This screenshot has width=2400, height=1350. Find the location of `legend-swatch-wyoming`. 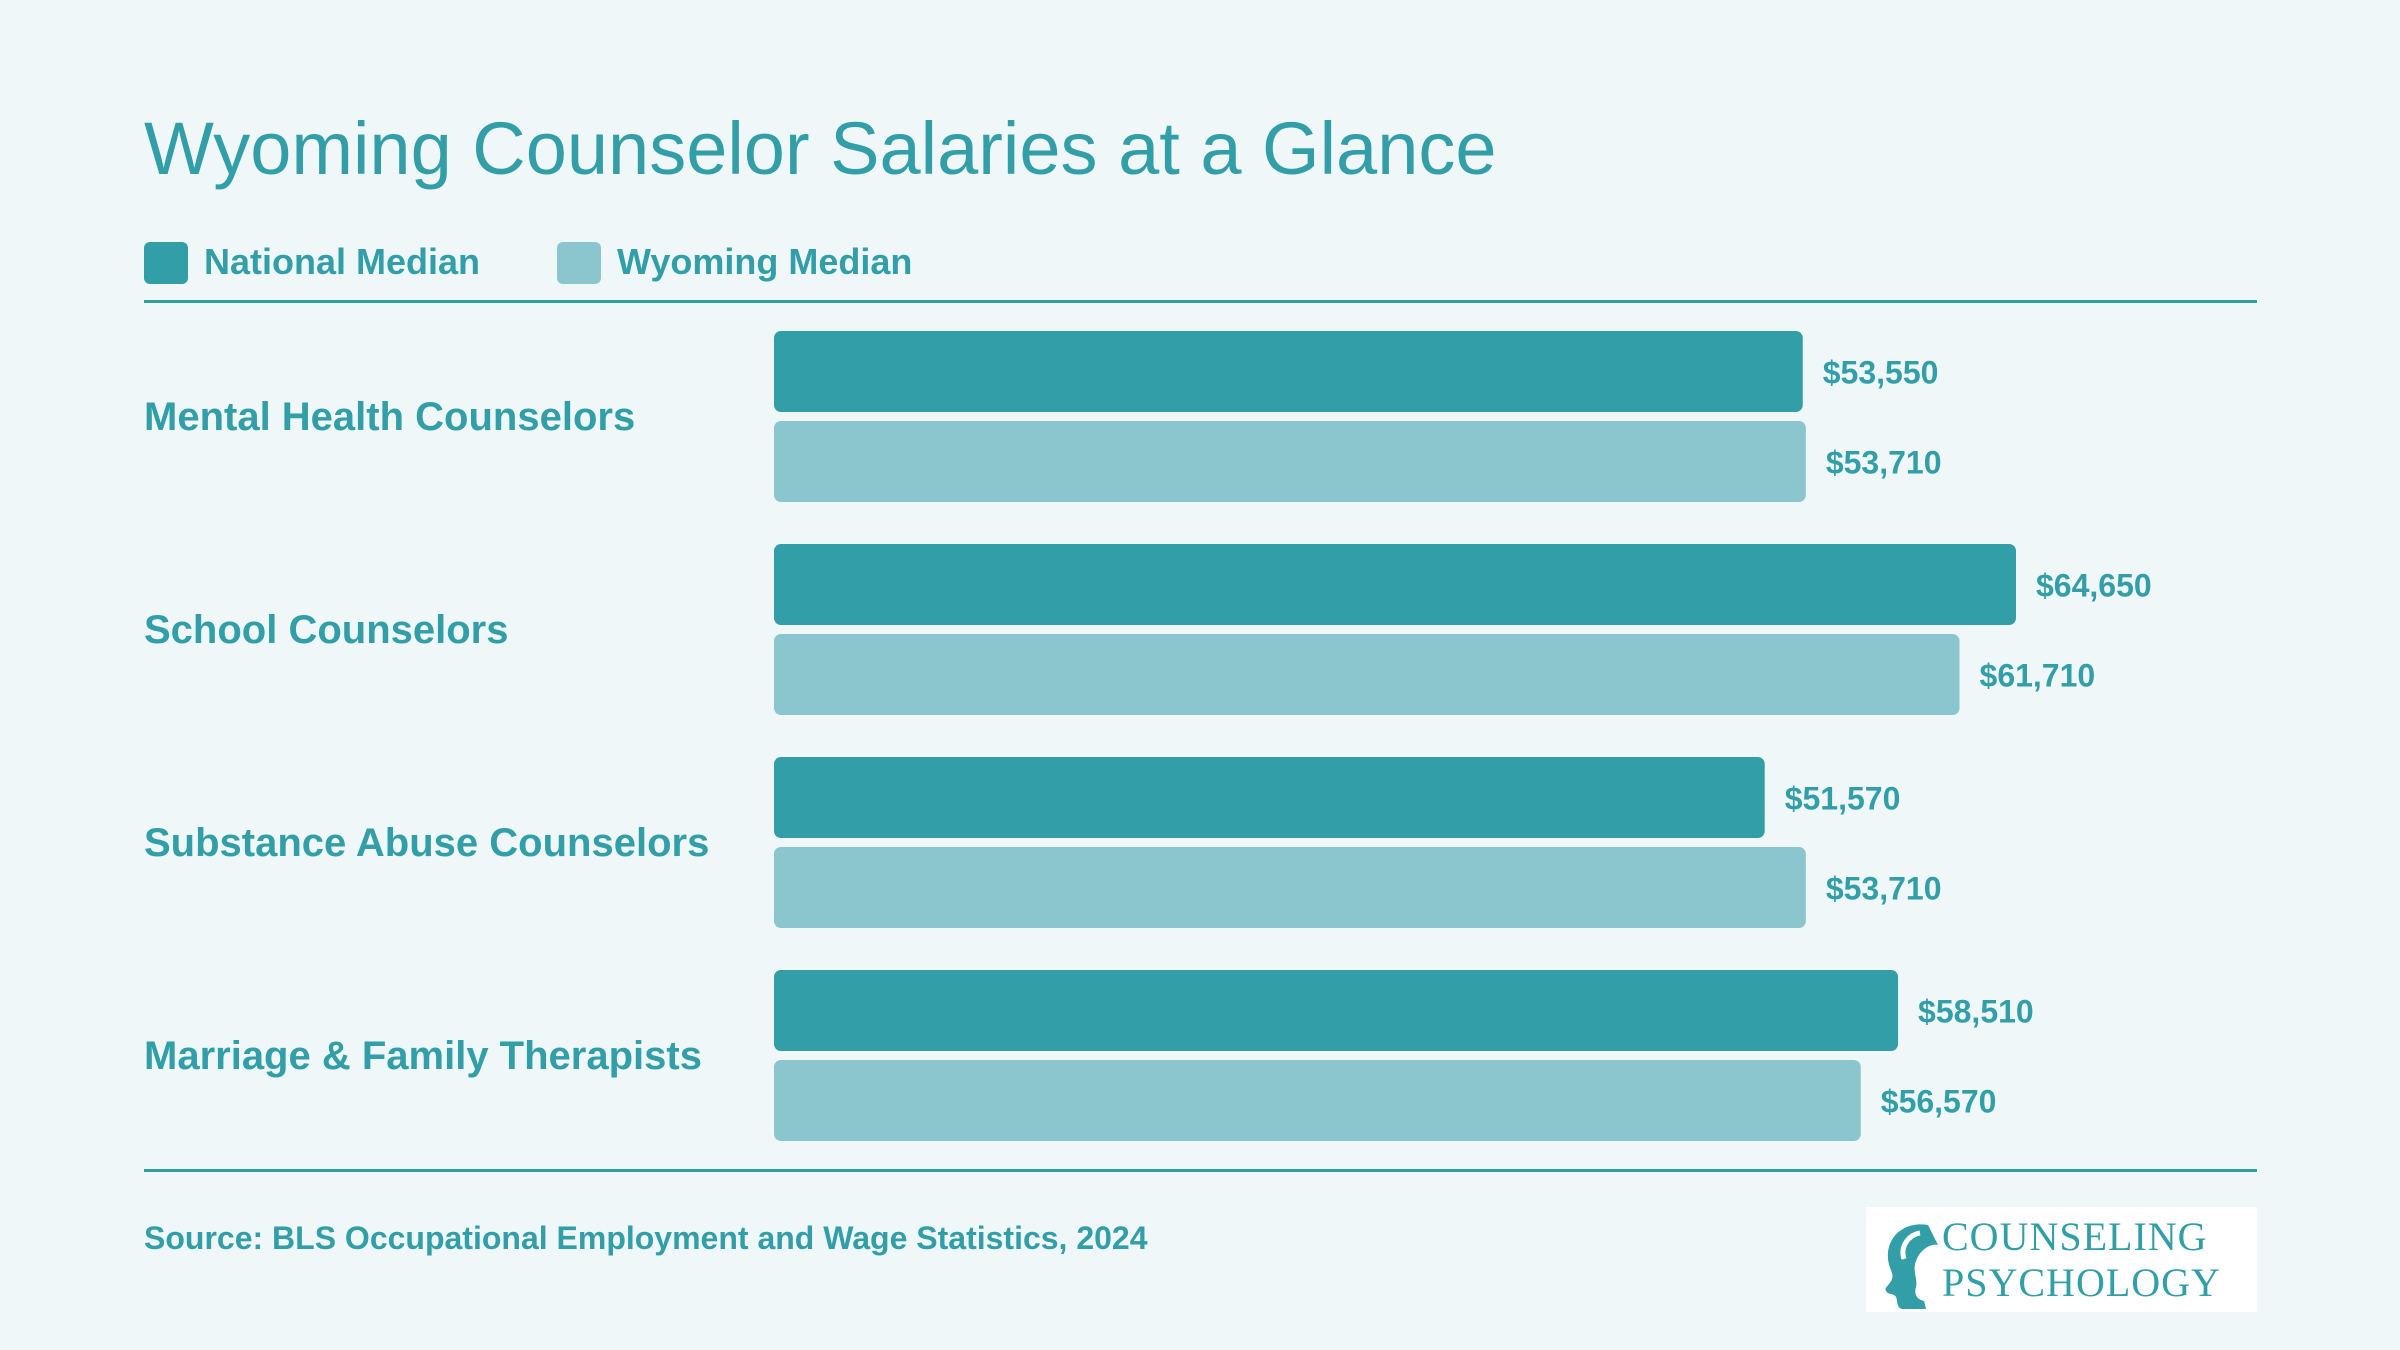

legend-swatch-wyoming is located at coordinates (579, 263).